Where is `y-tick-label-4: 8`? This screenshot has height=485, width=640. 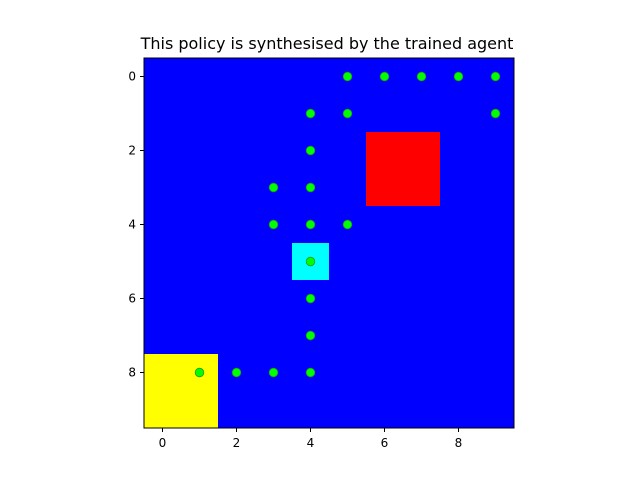
y-tick-label-4: 8 is located at coordinates (132, 373).